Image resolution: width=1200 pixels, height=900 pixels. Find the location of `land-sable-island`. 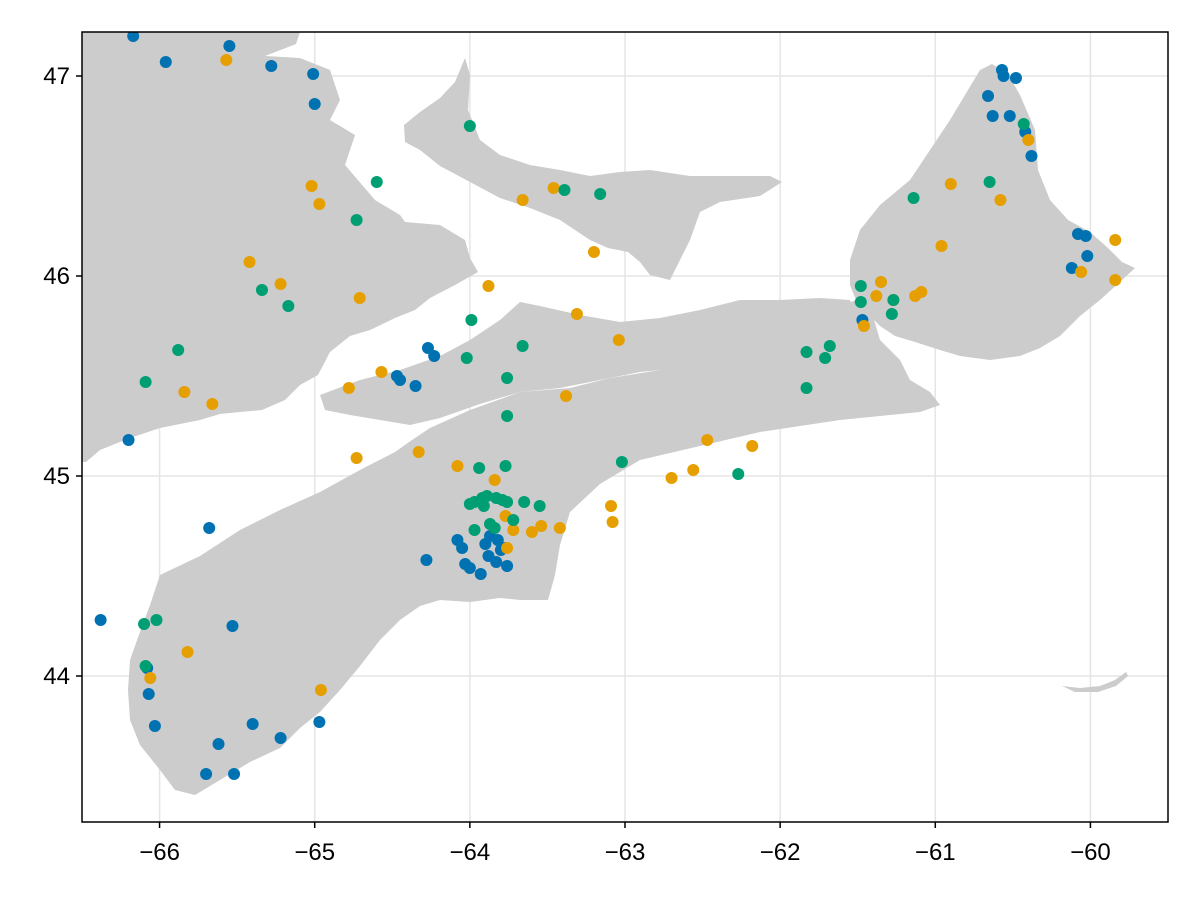

land-sable-island is located at coordinates (1095, 682).